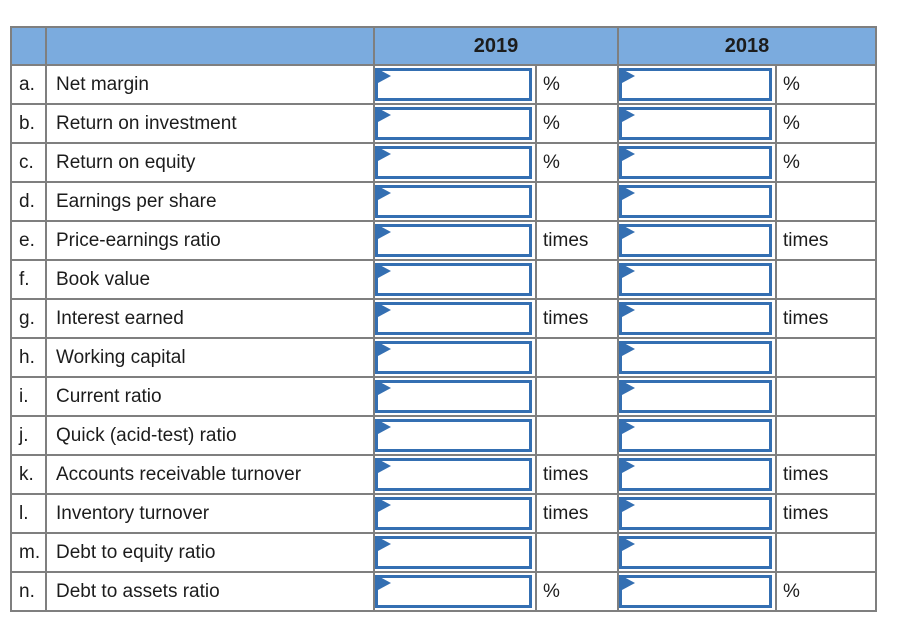 The height and width of the screenshot is (638, 910). What do you see at coordinates (210, 357) in the screenshot?
I see `row-label: Working capital` at bounding box center [210, 357].